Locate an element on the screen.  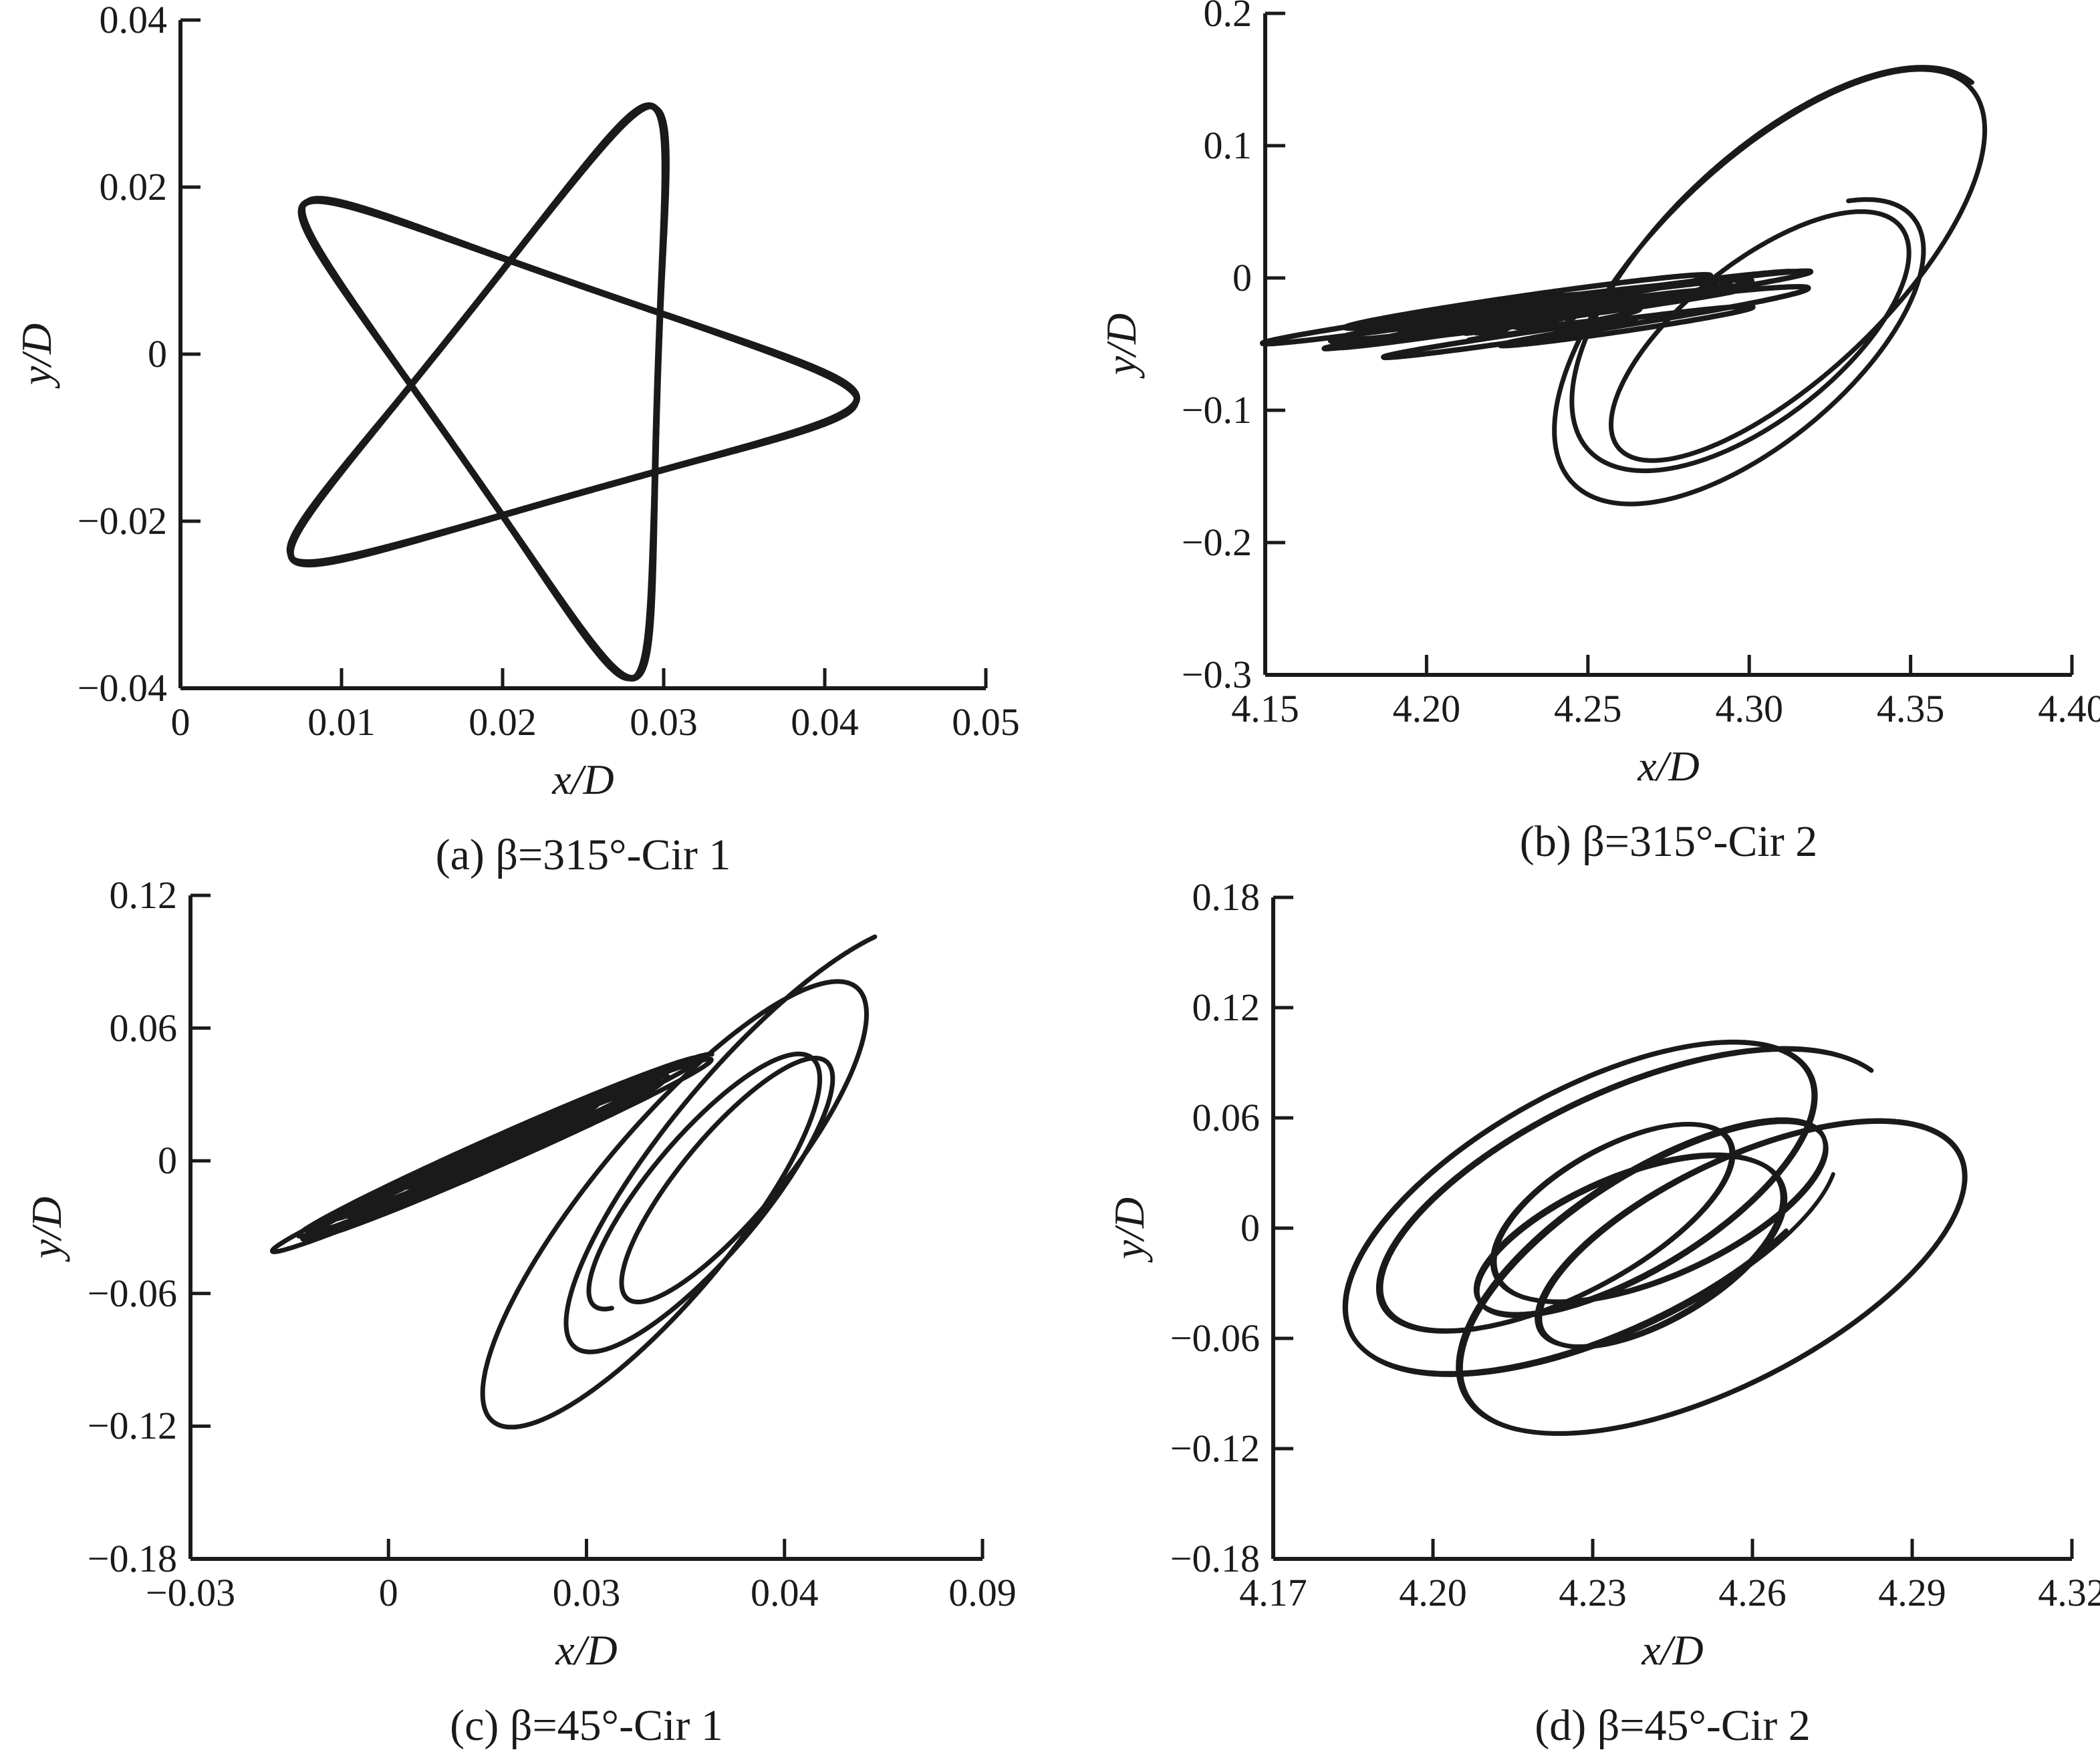
caption-d: (d) β=45°-Cir 2 is located at coordinates (1673, 1725).